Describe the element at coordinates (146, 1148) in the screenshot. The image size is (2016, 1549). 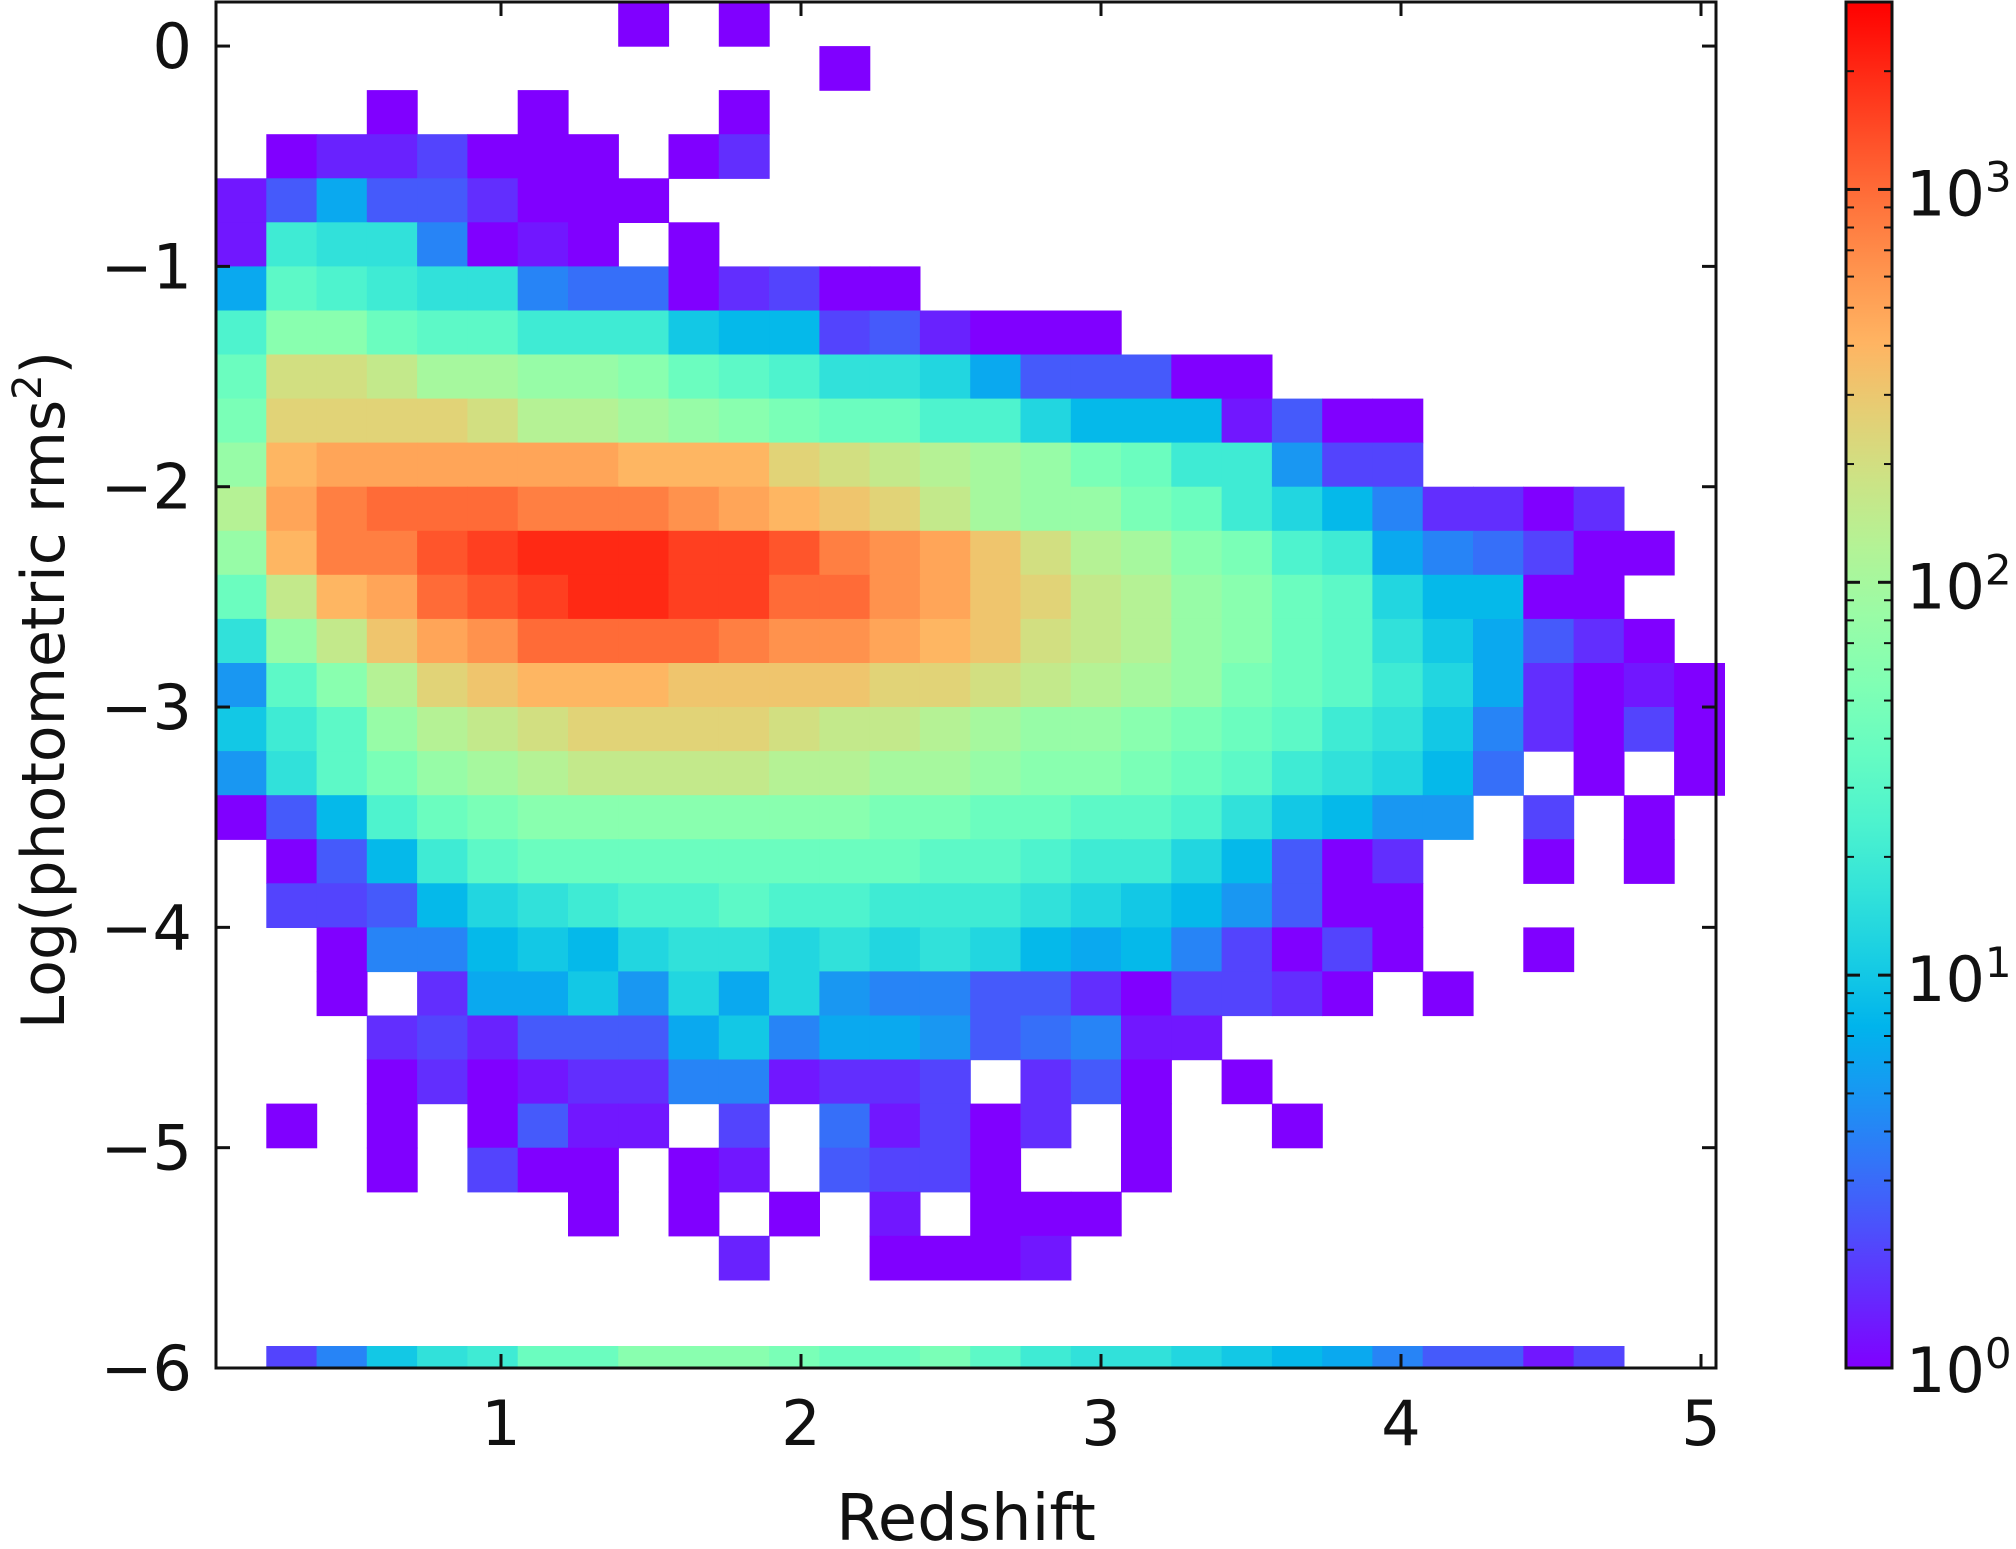
I see `y-tick-label: −5` at that location.